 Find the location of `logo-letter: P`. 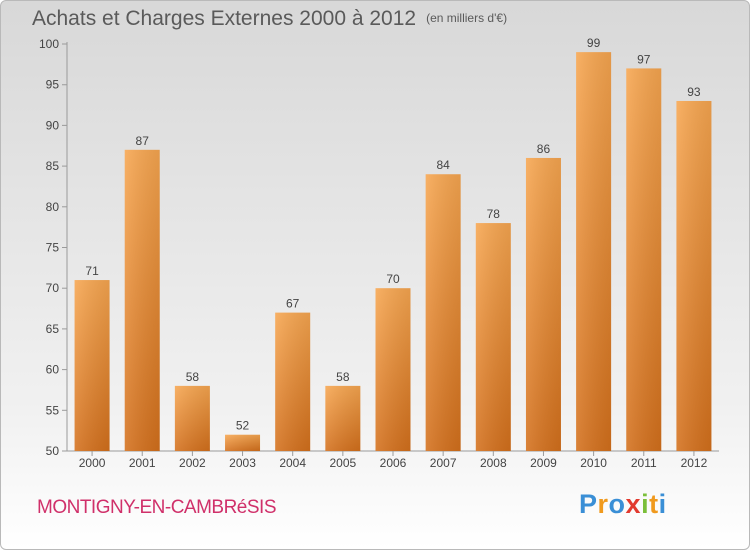

logo-letter: P is located at coordinates (588, 504).